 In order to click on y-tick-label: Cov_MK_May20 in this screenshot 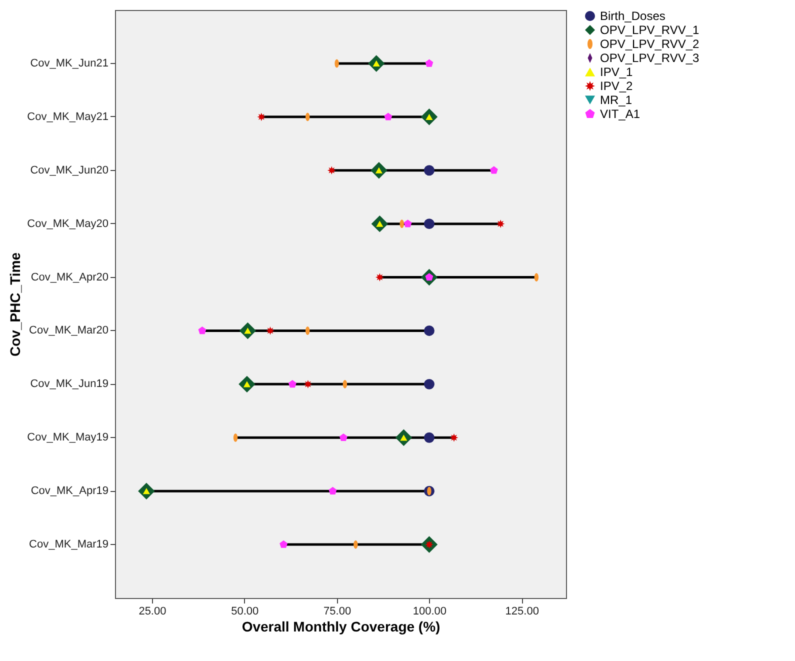, I will do `click(67, 224)`.